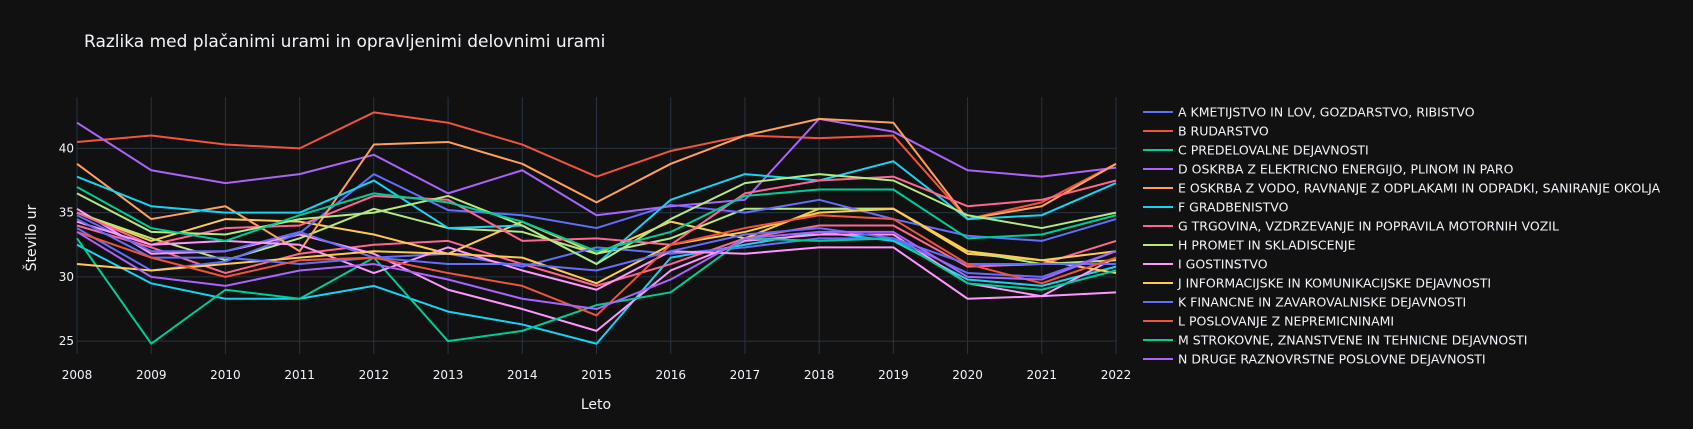 This screenshot has width=1693, height=429. What do you see at coordinates (745, 375) in the screenshot?
I see `x-tick-label: 2017` at bounding box center [745, 375].